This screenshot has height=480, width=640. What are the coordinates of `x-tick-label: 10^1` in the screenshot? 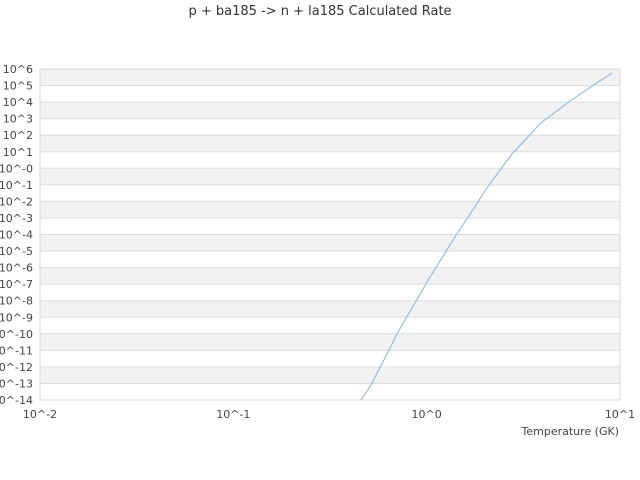 It's located at (620, 414).